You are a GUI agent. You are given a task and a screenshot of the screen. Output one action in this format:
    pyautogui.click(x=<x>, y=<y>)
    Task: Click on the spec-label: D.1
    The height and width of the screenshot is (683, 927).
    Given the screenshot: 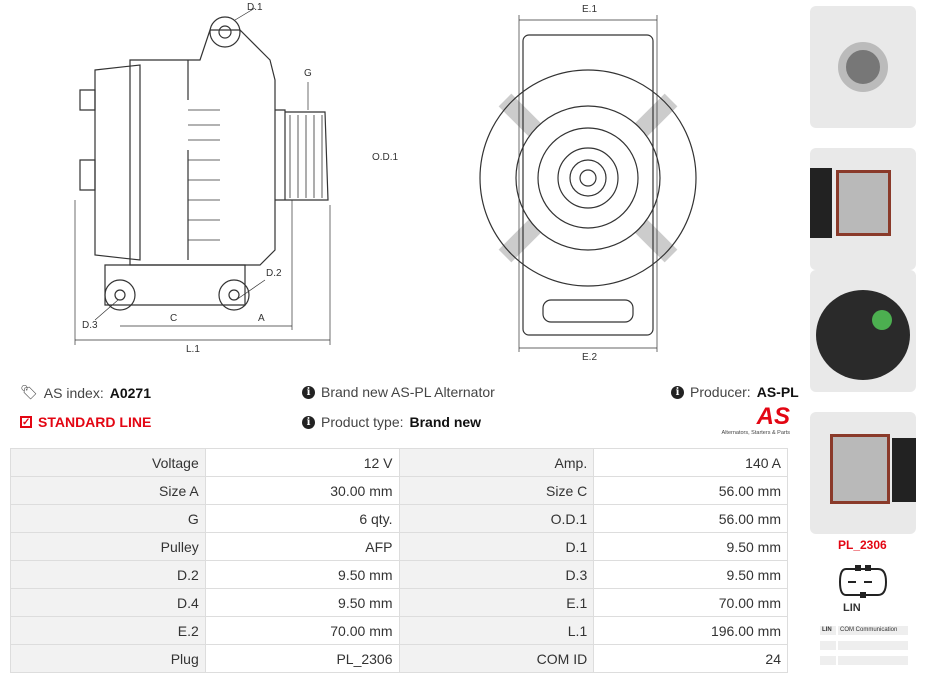 What is the action you would take?
    pyautogui.click(x=496, y=546)
    